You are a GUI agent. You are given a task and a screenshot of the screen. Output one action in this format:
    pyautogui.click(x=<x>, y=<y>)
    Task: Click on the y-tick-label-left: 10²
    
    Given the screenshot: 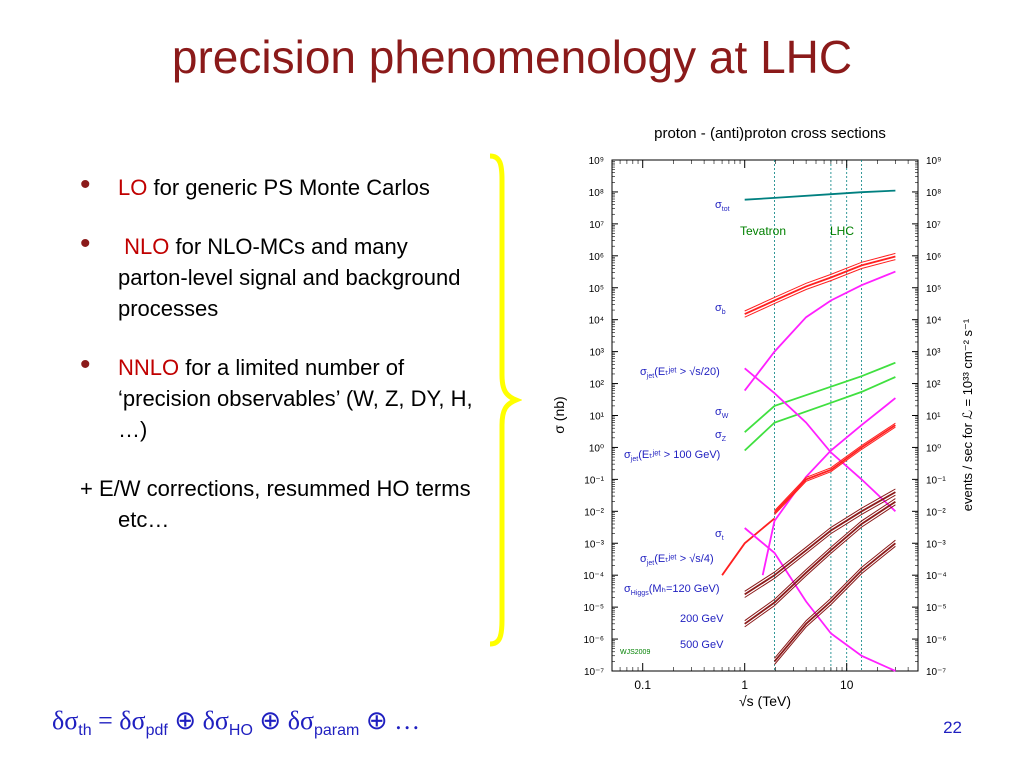 What is the action you would take?
    pyautogui.click(x=597, y=385)
    